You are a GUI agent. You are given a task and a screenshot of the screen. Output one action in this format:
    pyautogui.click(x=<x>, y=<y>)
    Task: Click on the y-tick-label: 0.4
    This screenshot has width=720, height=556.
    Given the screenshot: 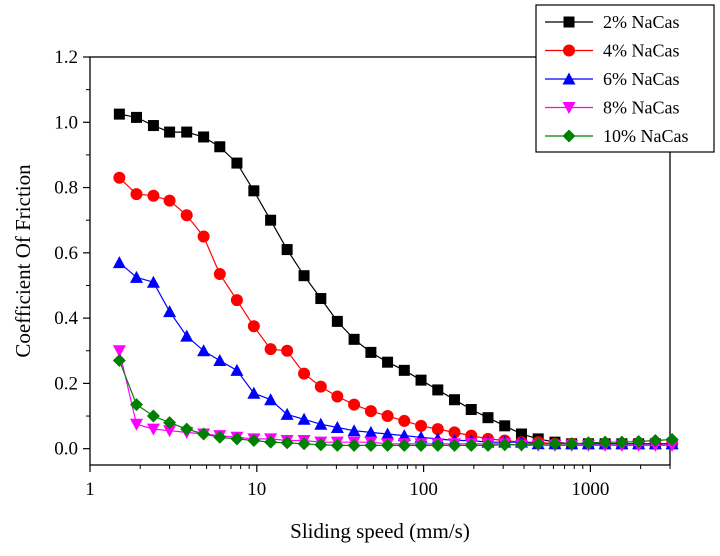 What is the action you would take?
    pyautogui.click(x=66, y=318)
    